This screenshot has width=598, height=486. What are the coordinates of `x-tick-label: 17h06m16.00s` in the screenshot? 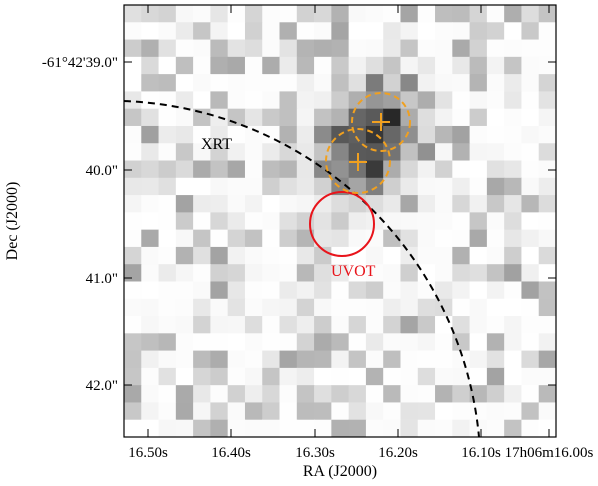 It's located at (549, 453).